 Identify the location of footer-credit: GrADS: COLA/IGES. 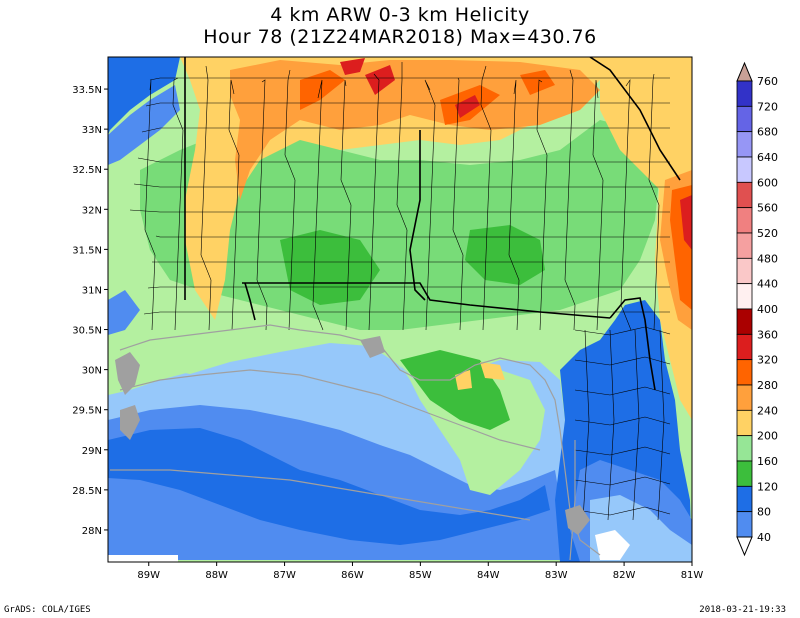
(47, 610).